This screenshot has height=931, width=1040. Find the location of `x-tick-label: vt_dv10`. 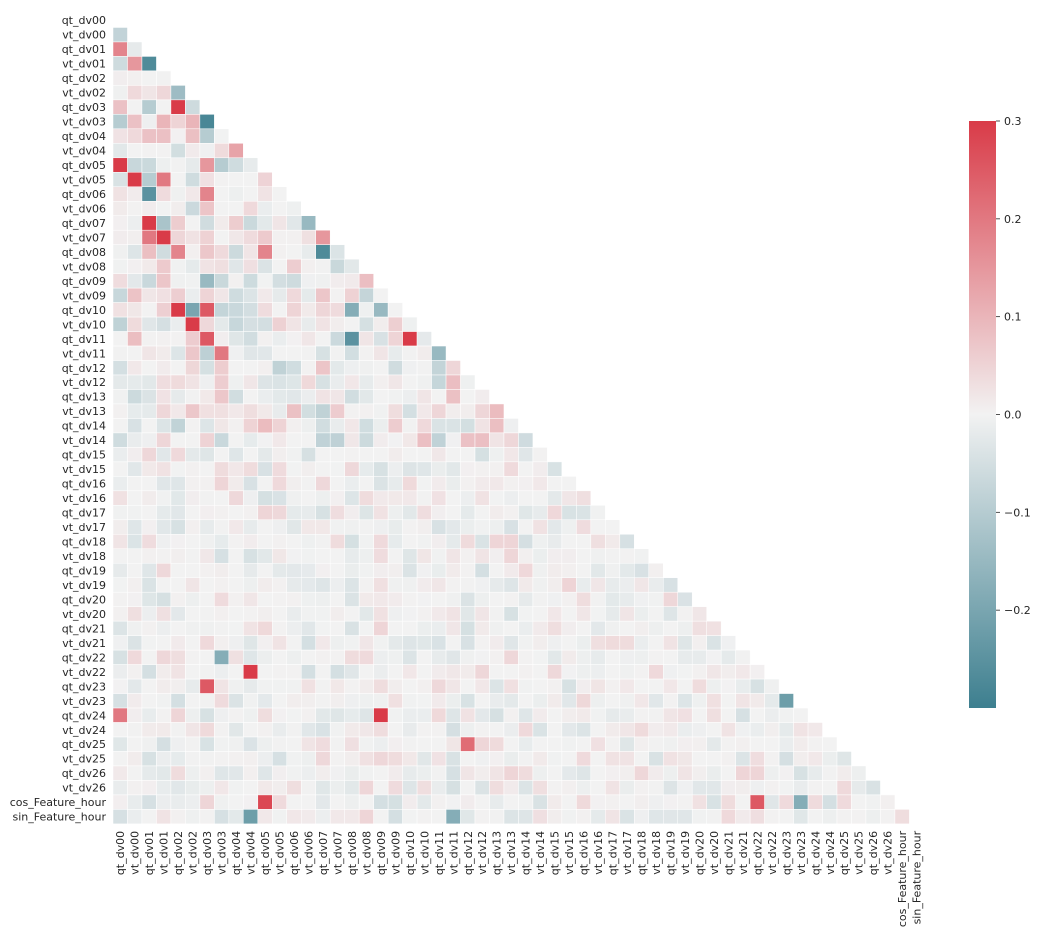

x-tick-label: vt_dv10 is located at coordinates (424, 853).